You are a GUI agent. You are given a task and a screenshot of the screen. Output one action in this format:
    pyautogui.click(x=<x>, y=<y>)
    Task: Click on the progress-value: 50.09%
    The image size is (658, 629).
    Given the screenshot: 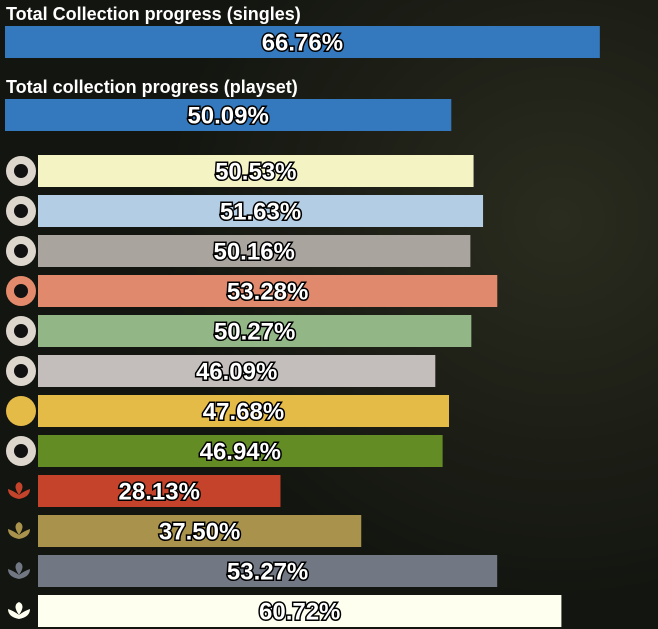 What is the action you would take?
    pyautogui.click(x=227, y=116)
    